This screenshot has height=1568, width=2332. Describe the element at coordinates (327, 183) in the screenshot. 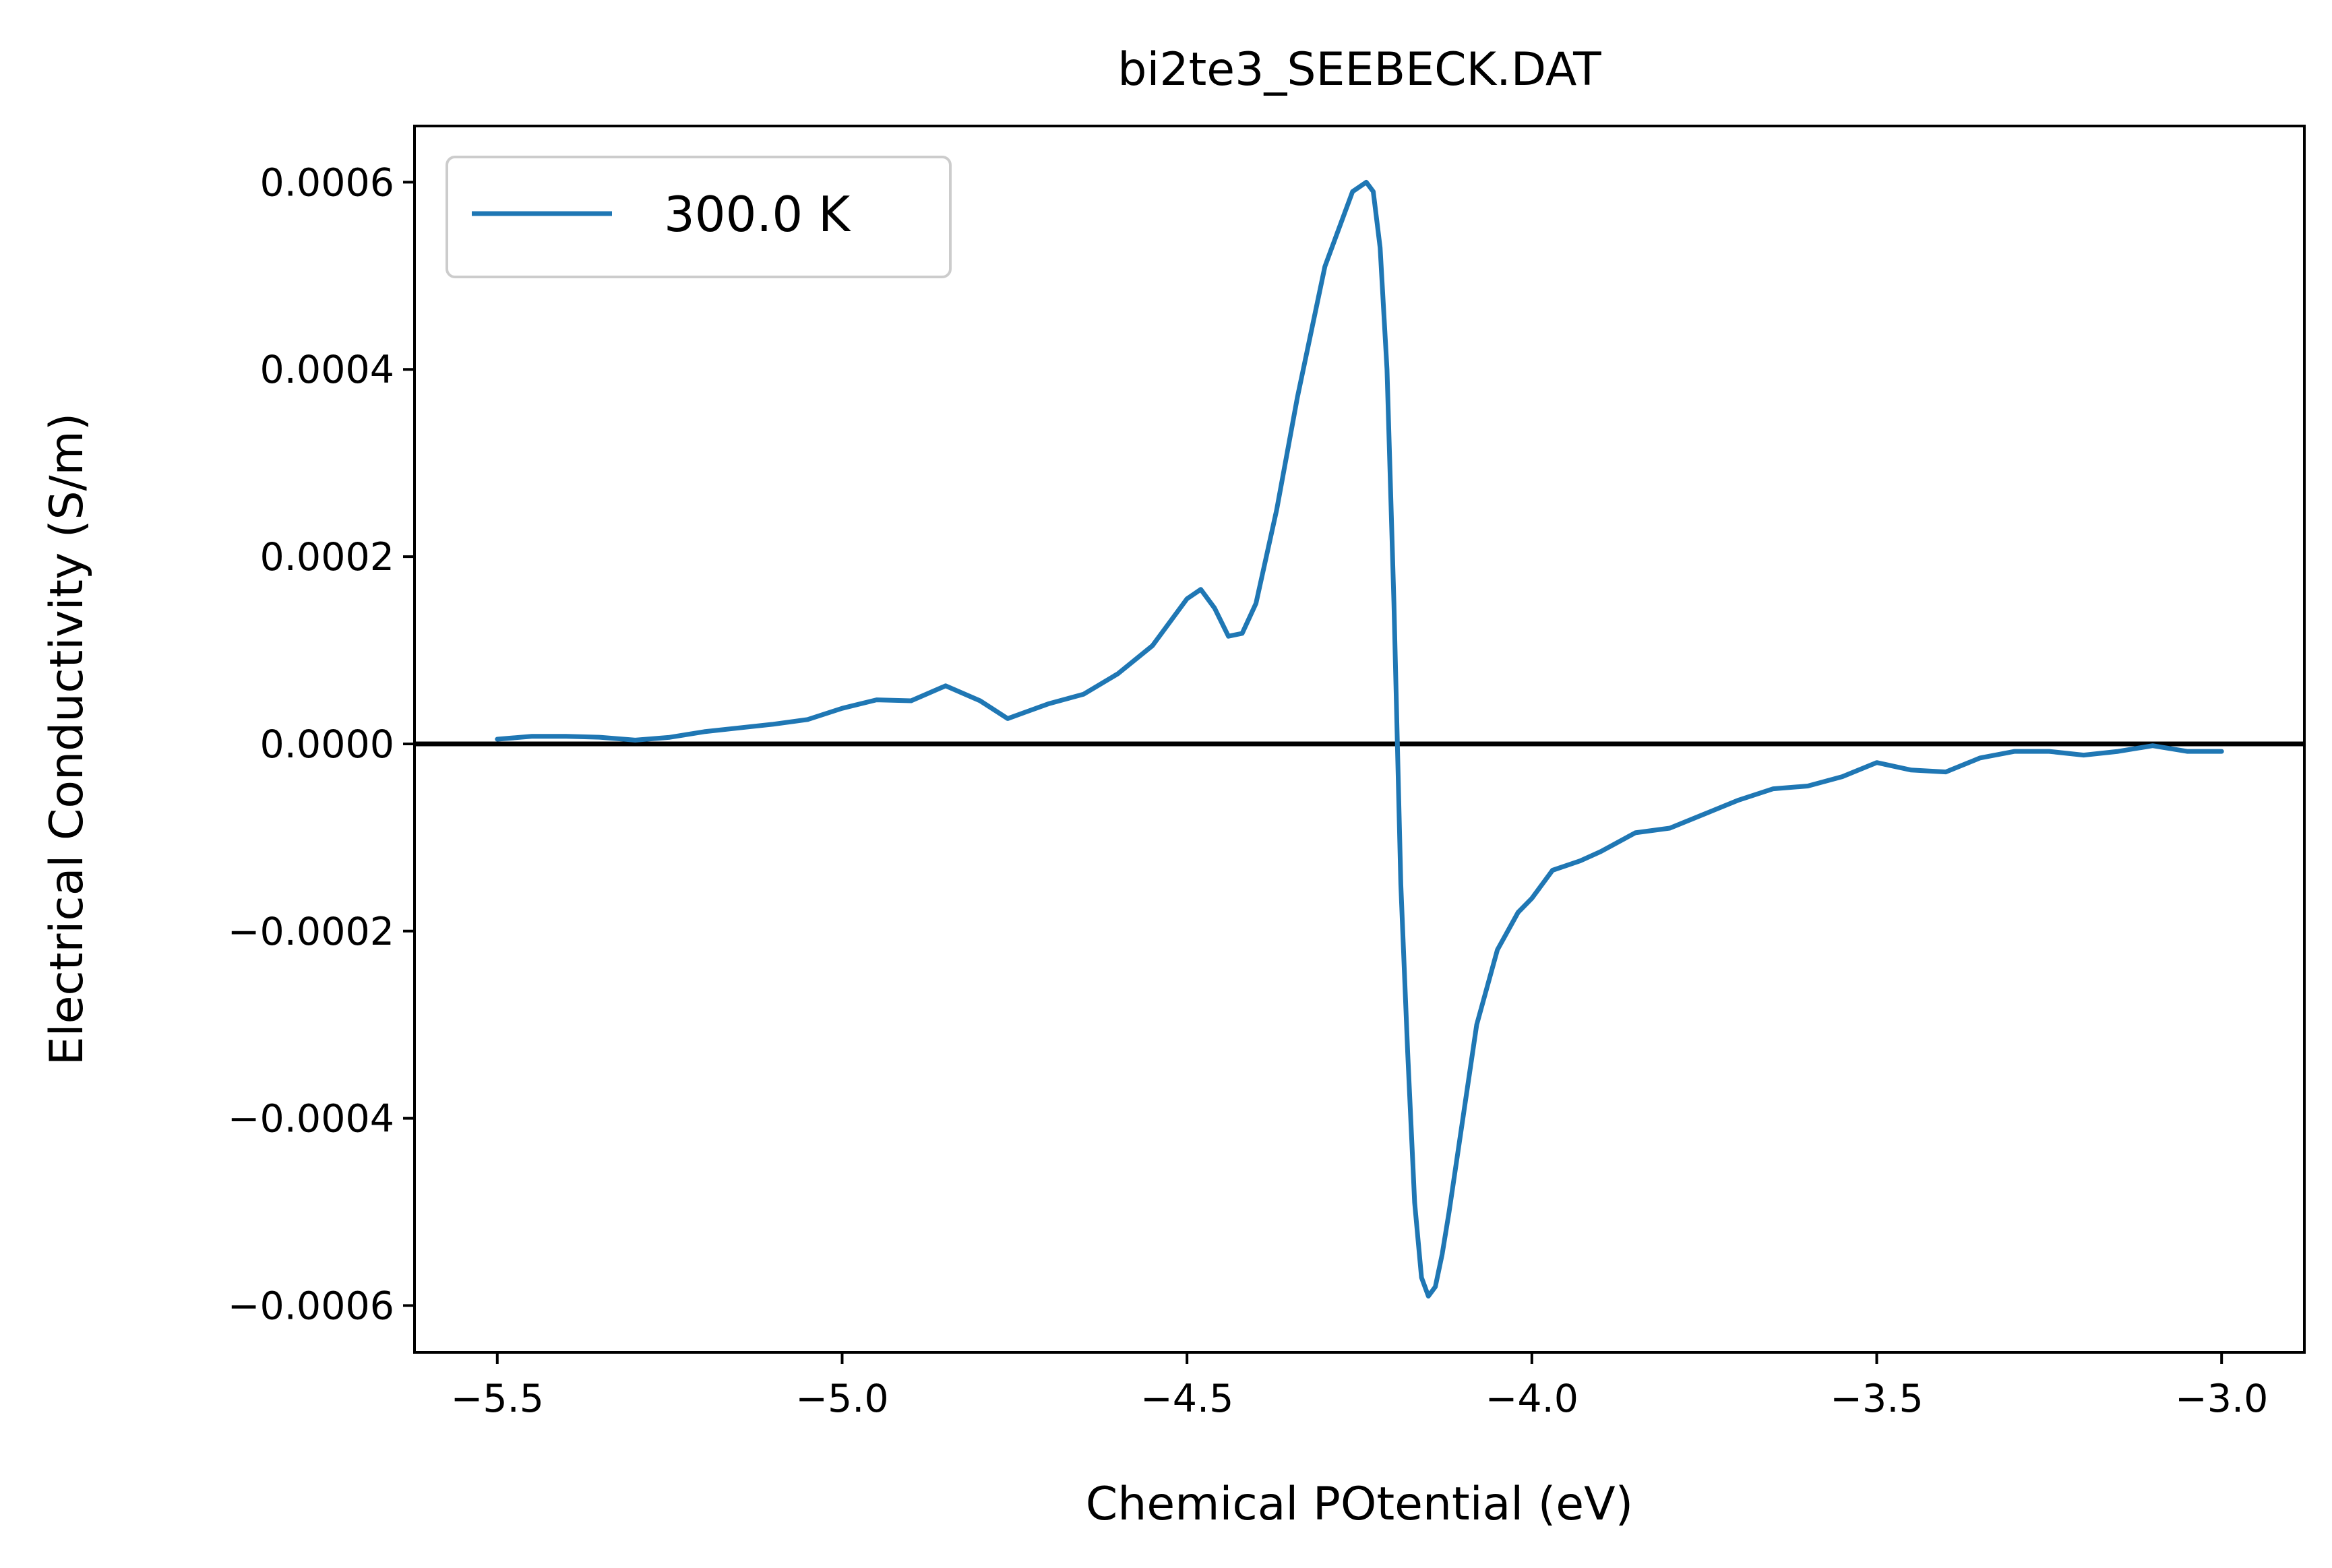

I see `y-tick-label: 0.0006` at that location.